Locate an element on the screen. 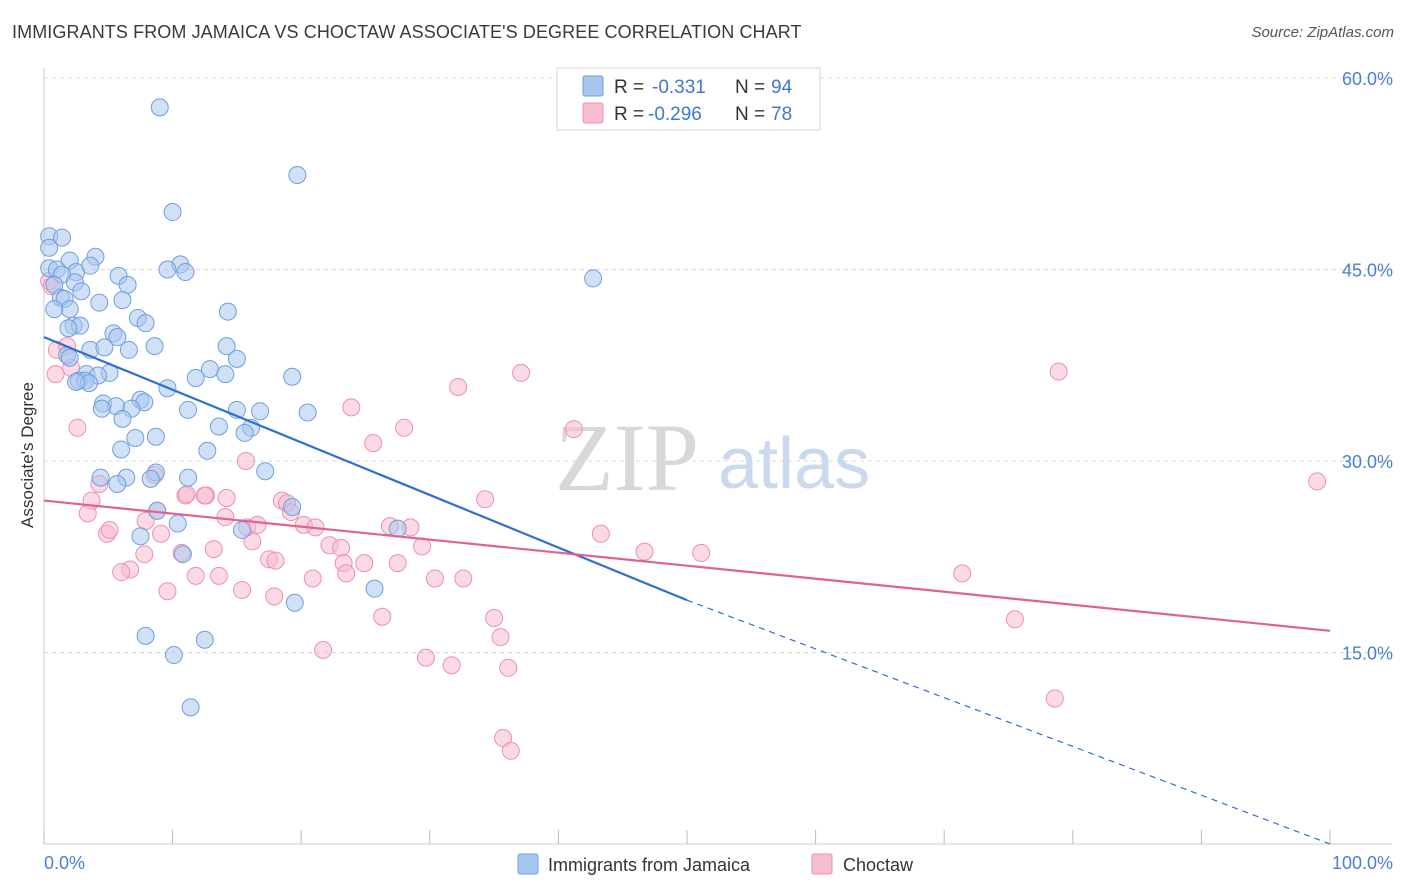  jamaica-swatch is located at coordinates (593, 86).